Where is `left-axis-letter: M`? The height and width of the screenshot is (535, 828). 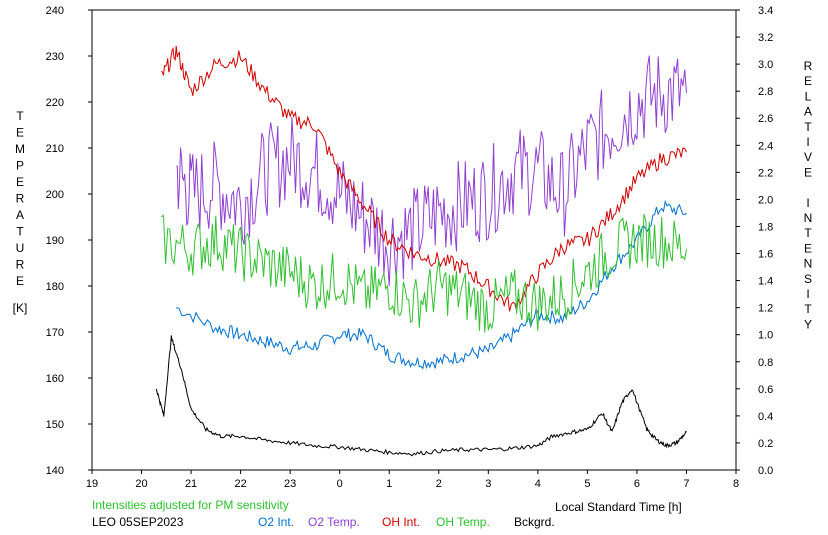
left-axis-letter: M is located at coordinates (20, 149).